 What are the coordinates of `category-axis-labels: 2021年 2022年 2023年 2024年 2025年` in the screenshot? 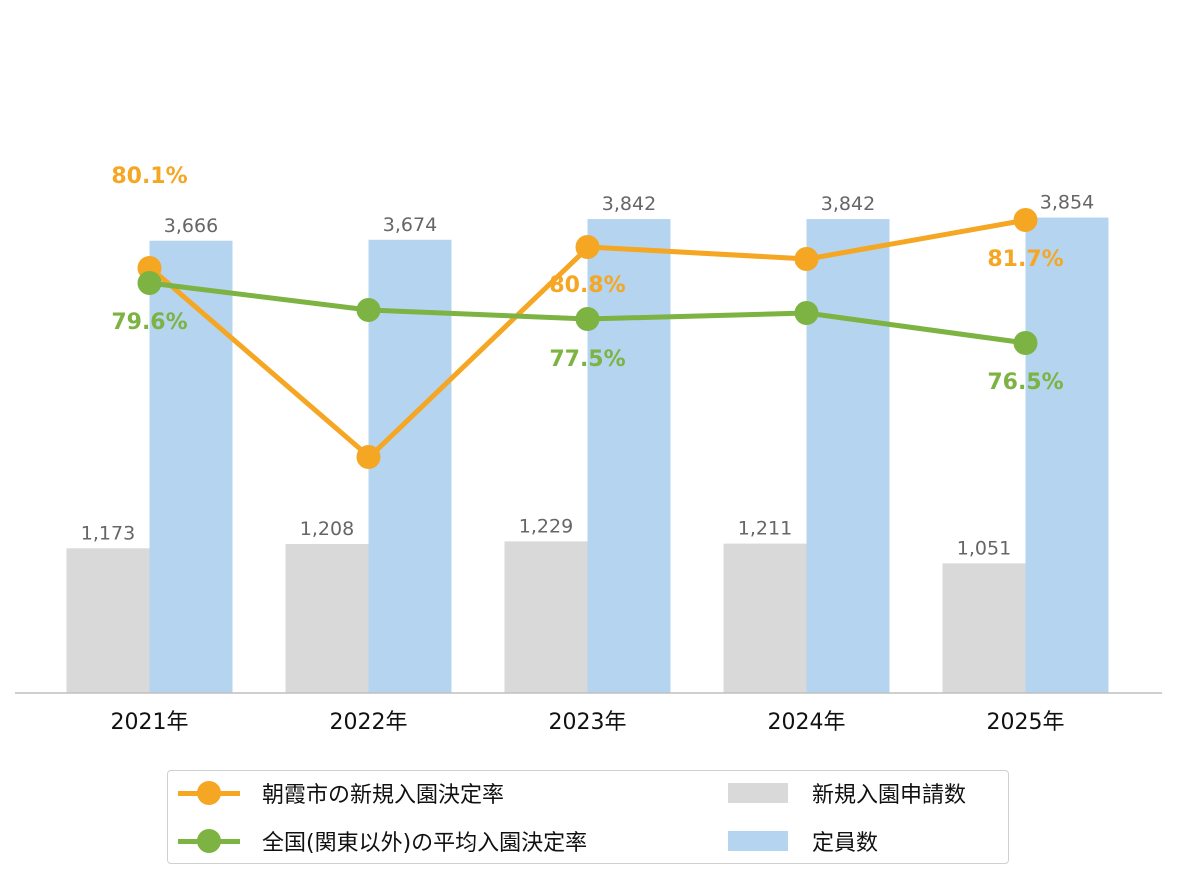 It's located at (588, 722).